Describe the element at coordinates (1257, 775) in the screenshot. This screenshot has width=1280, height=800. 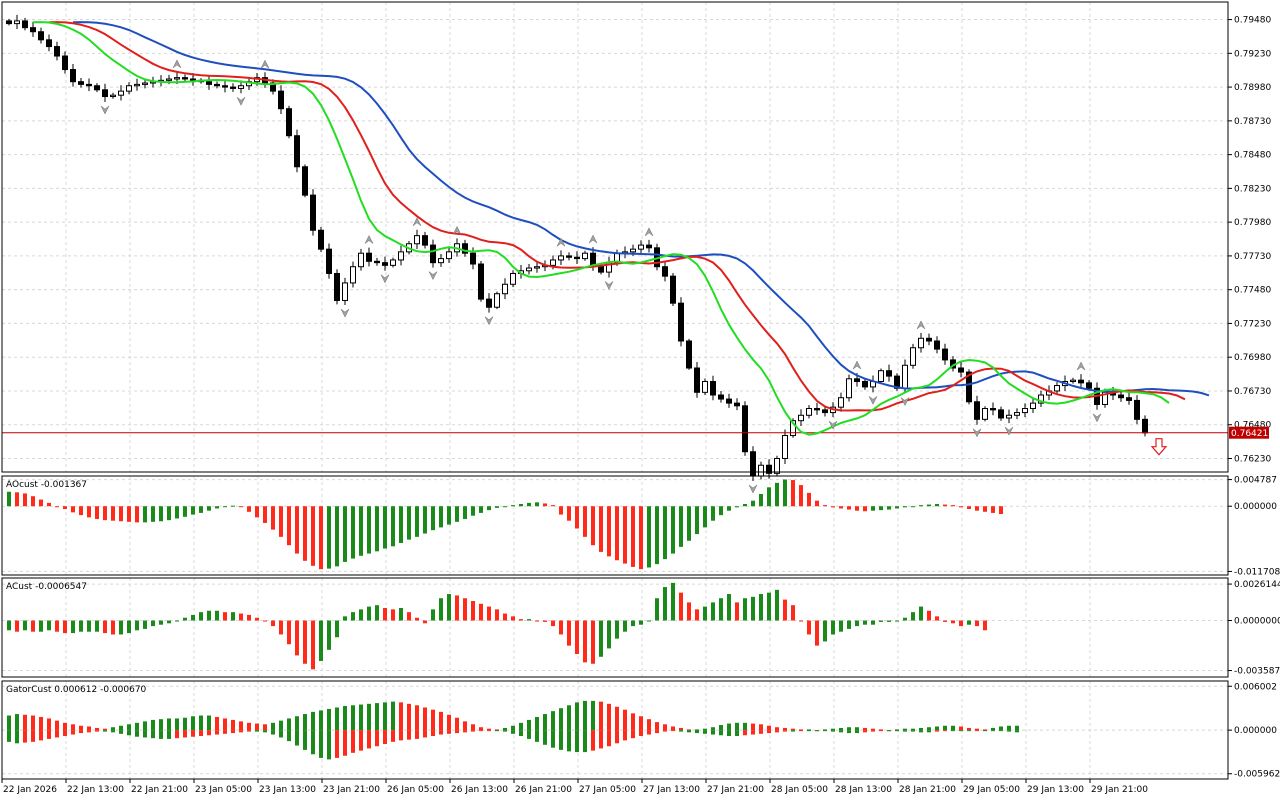
I see `y-tick-label: -0.005962` at that location.